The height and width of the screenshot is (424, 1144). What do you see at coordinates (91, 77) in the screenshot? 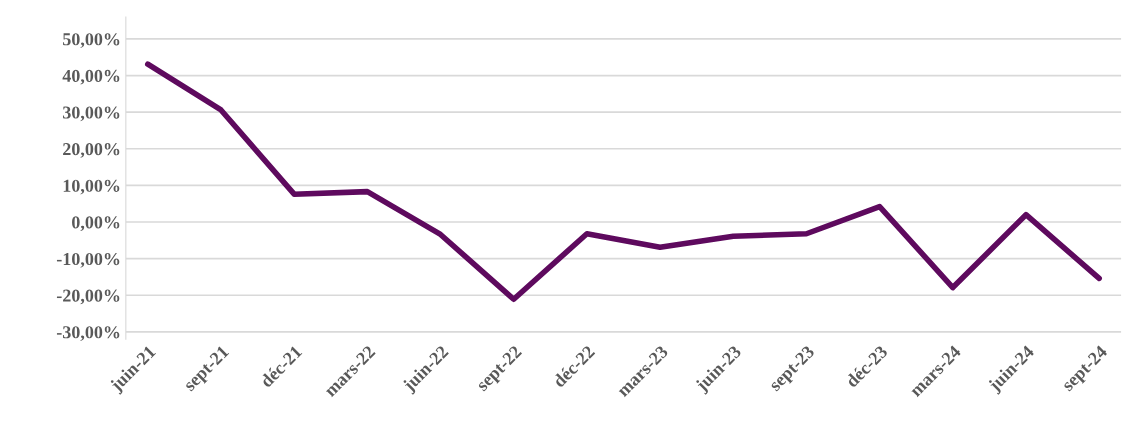
I see `y-tick-label: 40,00%` at bounding box center [91, 77].